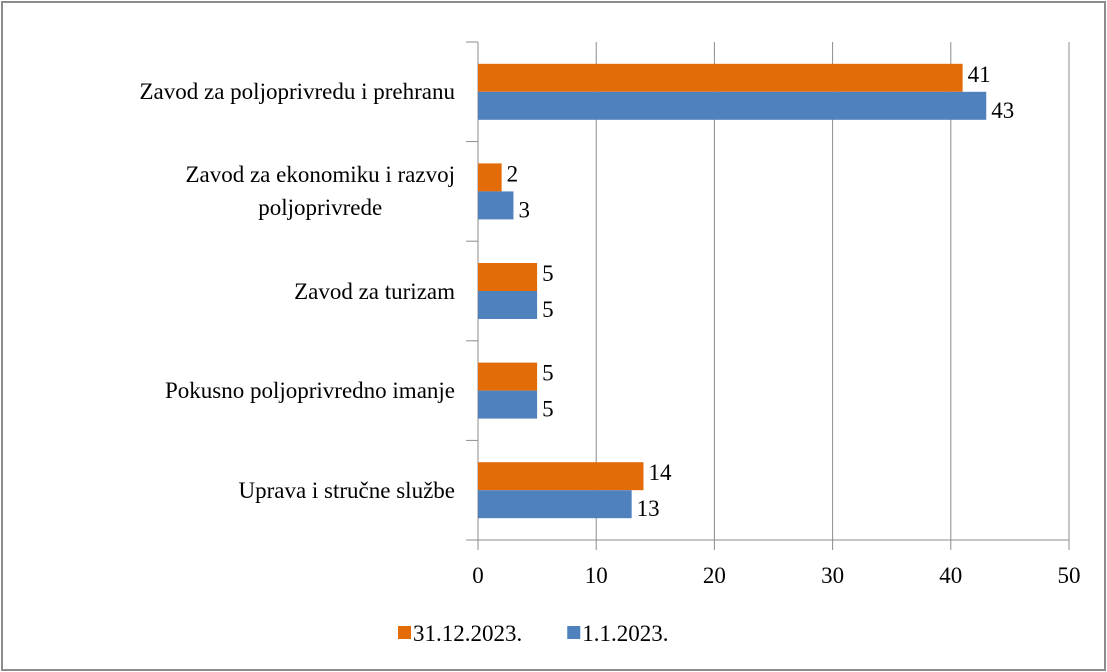 This screenshot has width=1107, height=672. Describe the element at coordinates (346, 490) in the screenshot. I see `category-text: Uprava i stručne službe` at that location.